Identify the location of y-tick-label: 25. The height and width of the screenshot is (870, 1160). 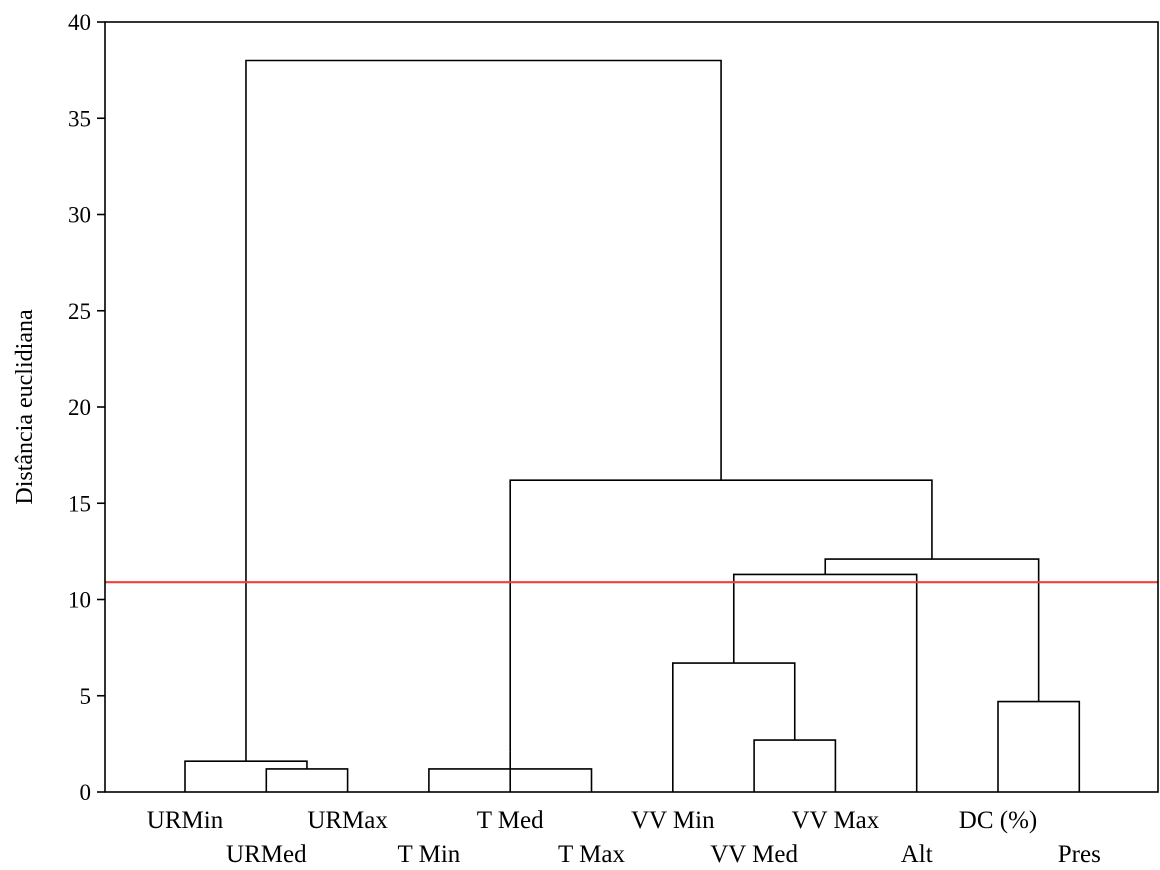
(79, 311).